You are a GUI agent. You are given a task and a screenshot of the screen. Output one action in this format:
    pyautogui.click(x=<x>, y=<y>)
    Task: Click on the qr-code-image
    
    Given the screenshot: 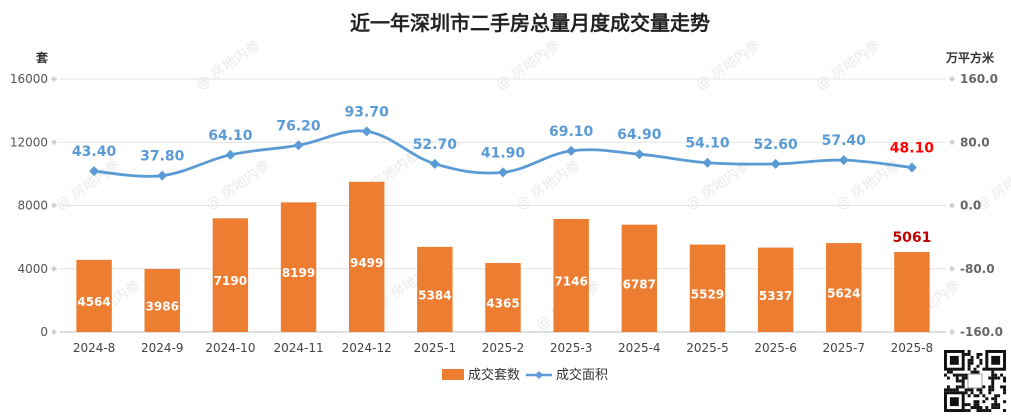 What is the action you would take?
    pyautogui.click(x=975, y=381)
    